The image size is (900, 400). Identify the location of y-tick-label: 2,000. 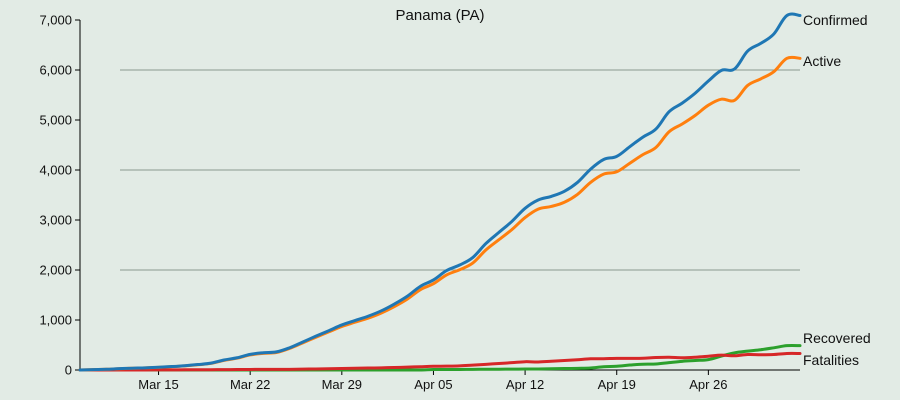
(55, 270).